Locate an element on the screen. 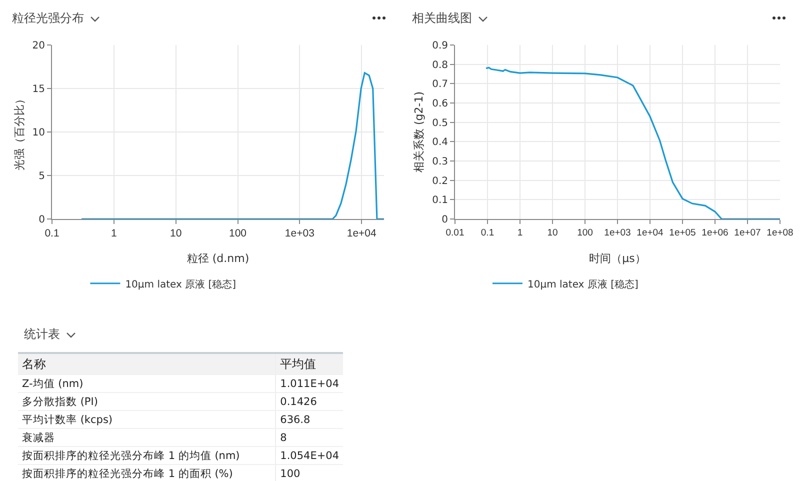  y-tick-label: 10 is located at coordinates (38, 133).